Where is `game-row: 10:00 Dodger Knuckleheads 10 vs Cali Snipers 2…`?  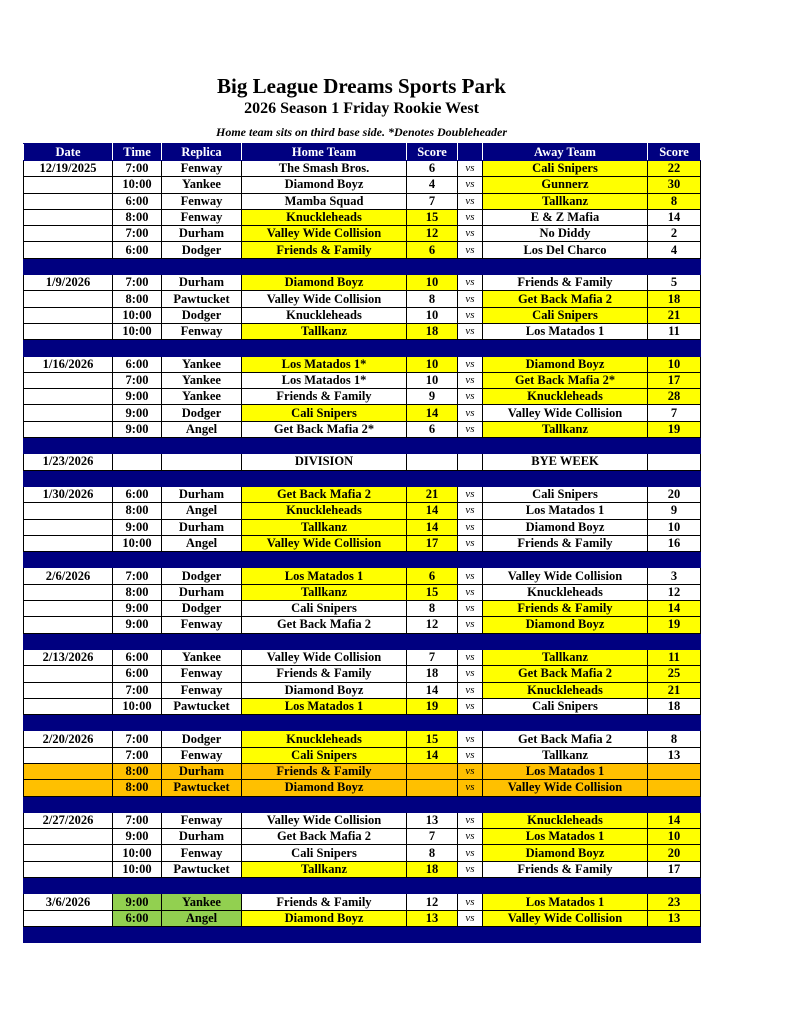
game-row: 10:00 Dodger Knuckleheads 10 vs Cali Snipers 2… is located at coordinates (362, 315).